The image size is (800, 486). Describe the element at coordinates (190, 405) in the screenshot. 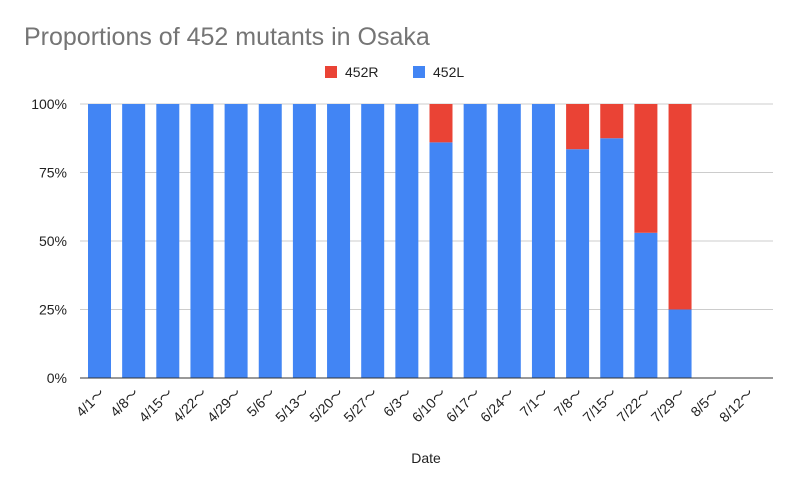

I see `x-tick-label: 4/22～` at that location.